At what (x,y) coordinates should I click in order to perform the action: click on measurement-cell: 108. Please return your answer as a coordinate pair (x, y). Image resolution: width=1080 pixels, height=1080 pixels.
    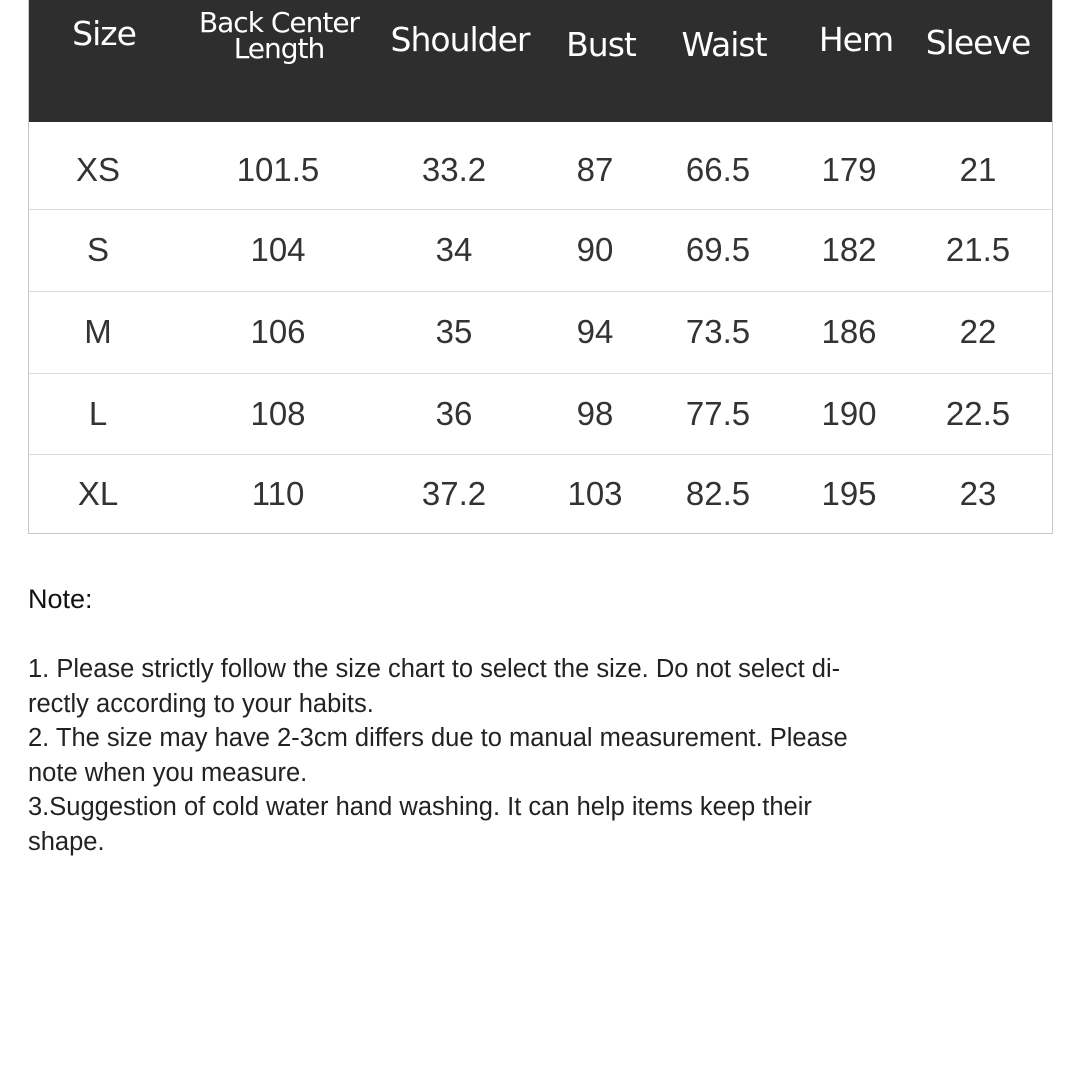
    Looking at the image, I should click on (278, 413).